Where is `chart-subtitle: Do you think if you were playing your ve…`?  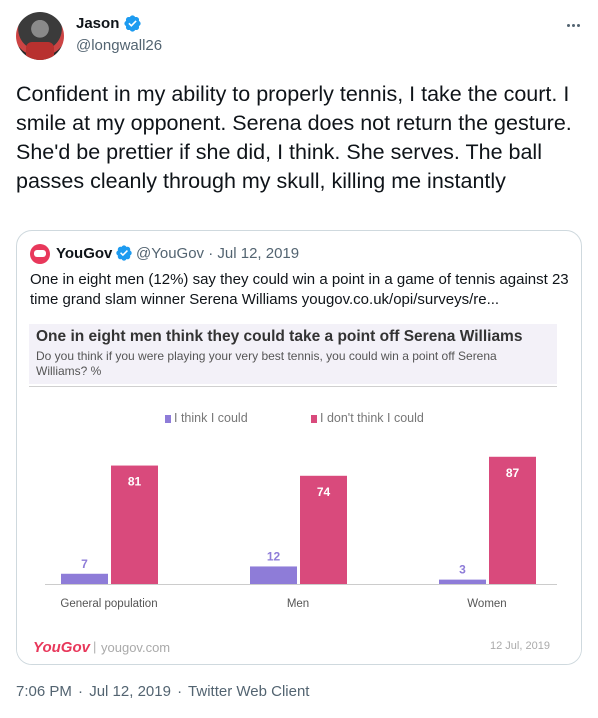 chart-subtitle: Do you think if you were playing your ve… is located at coordinates (266, 363).